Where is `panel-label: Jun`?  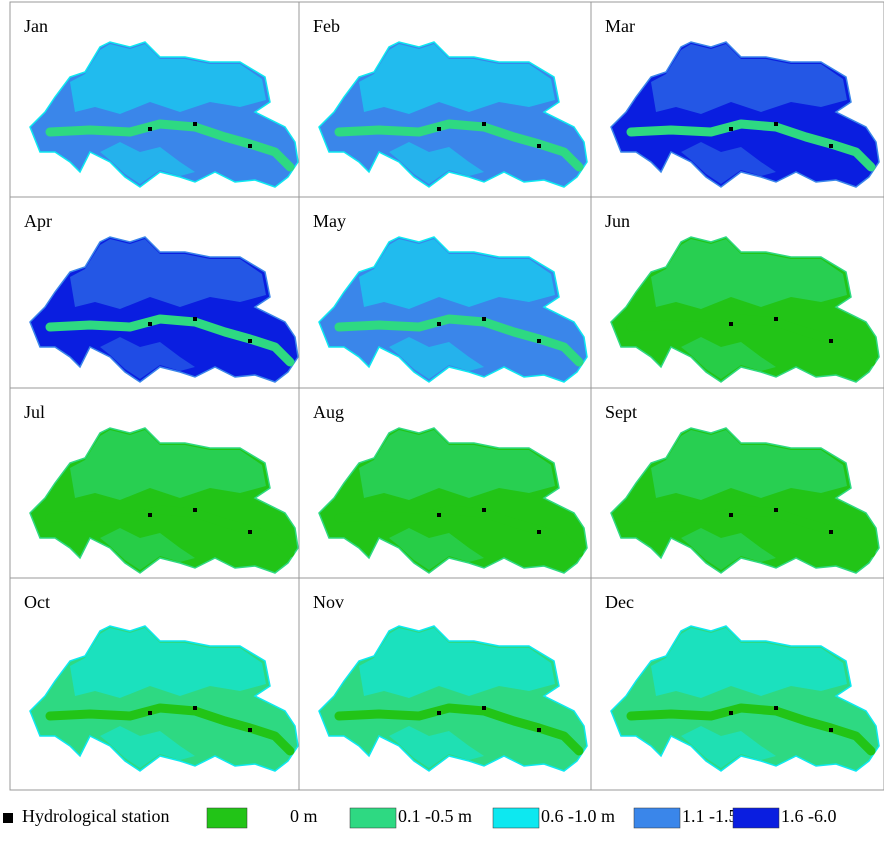
panel-label: Jun is located at coordinates (617, 221).